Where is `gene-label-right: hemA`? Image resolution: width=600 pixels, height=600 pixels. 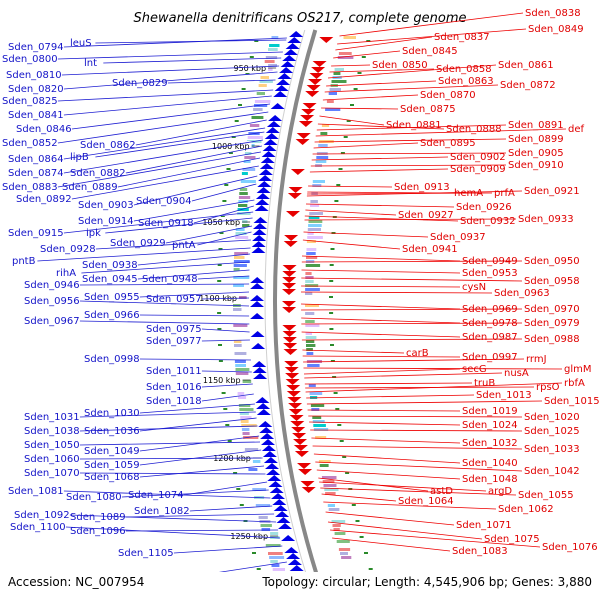 gene-label-right: hemA is located at coordinates (468, 193).